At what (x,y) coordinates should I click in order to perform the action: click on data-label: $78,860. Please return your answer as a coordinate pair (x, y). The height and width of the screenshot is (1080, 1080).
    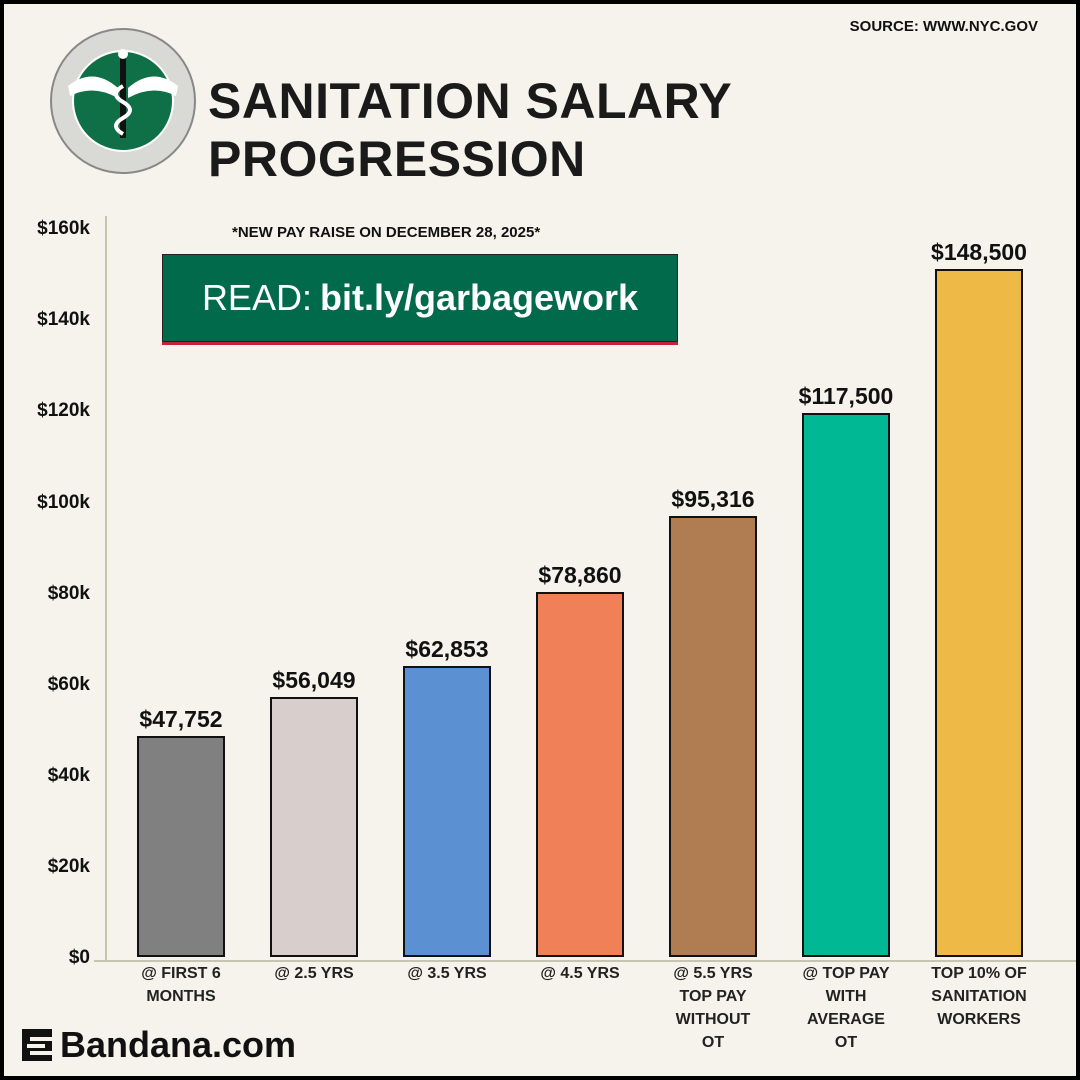
    Looking at the image, I should click on (580, 574).